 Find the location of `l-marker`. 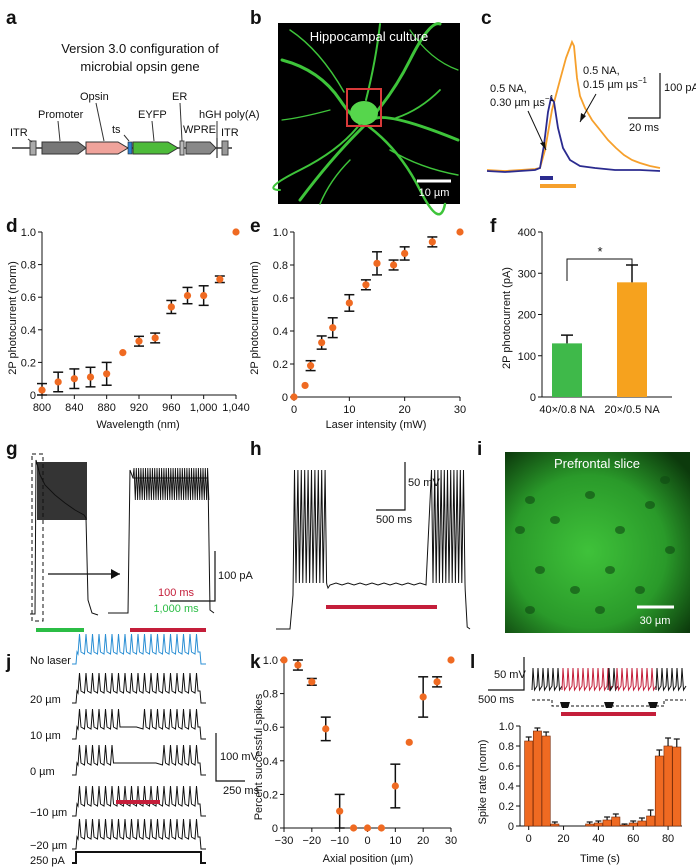

l-marker is located at coordinates (653, 705).